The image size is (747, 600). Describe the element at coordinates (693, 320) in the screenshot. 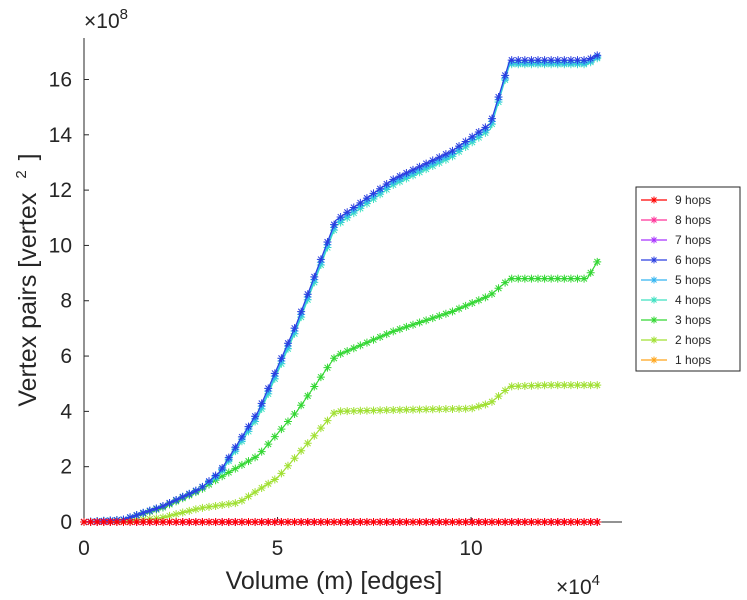

I see `legend-label: 3 hops` at that location.